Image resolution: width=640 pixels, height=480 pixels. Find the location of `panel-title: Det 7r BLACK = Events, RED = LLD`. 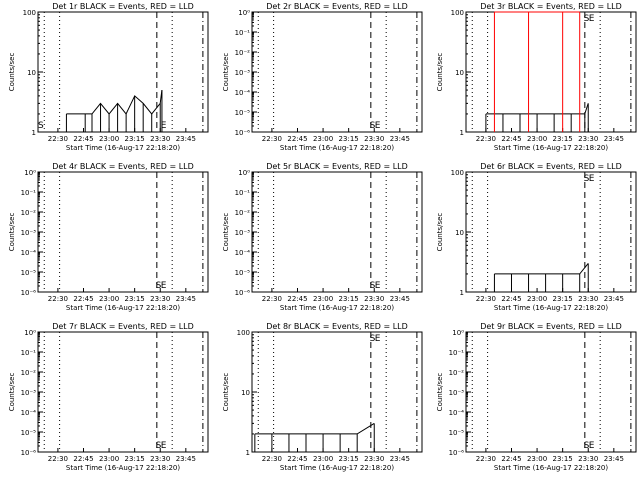

panel-title: Det 7r BLACK = Events, RED = LLD is located at coordinates (123, 326).